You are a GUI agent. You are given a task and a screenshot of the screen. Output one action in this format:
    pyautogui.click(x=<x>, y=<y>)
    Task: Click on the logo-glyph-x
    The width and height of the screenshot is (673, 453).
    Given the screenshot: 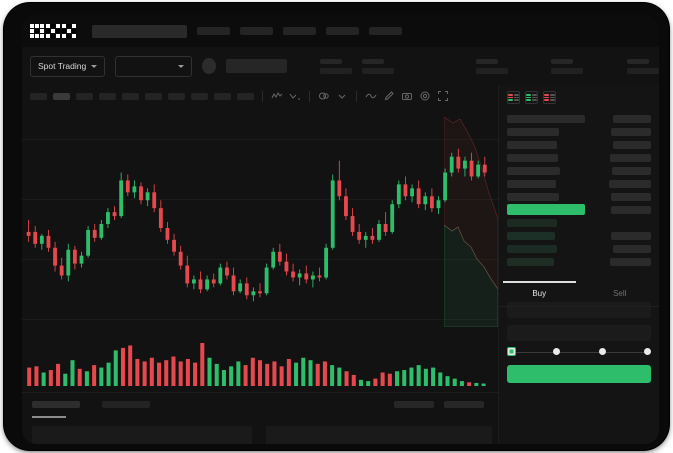 What is the action you would take?
    pyautogui.click(x=69, y=31)
    